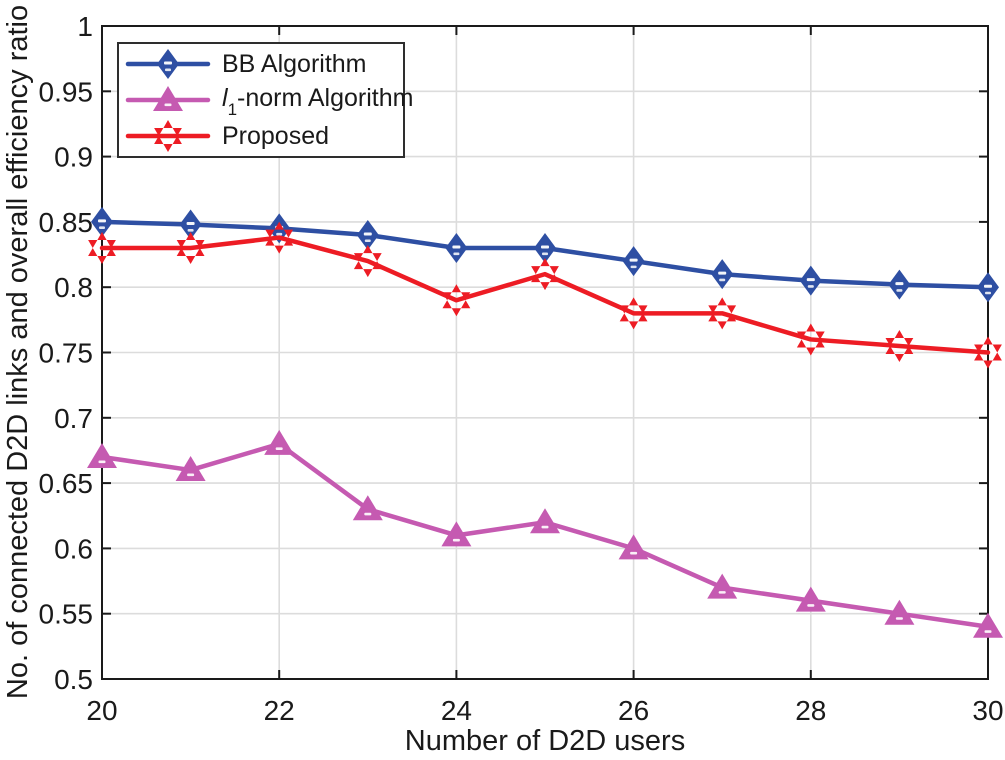 Image resolution: width=1005 pixels, height=760 pixels. I want to click on legend-sample-diamond-icon, so click(168, 64).